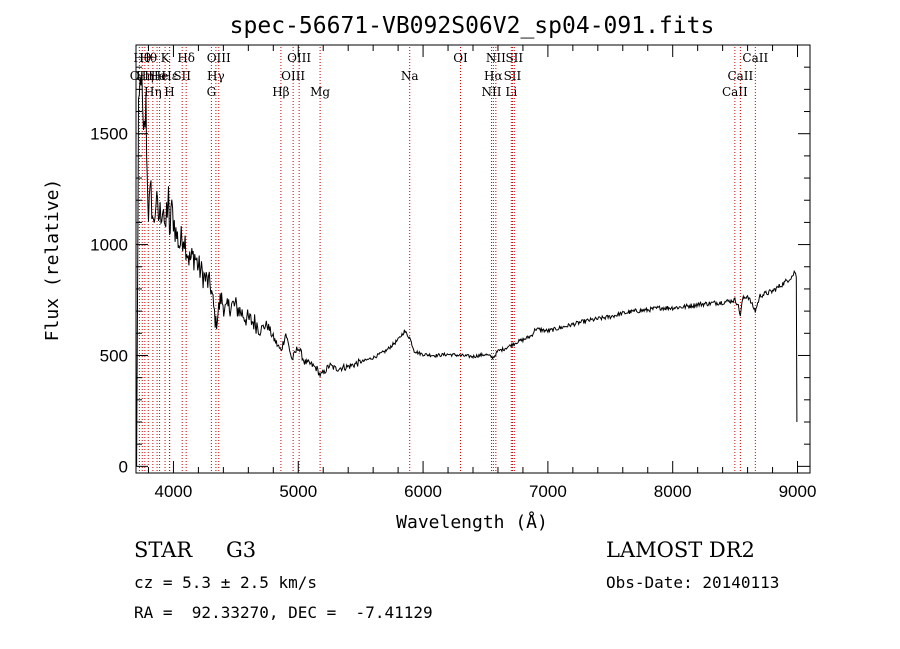  I want to click on marker-label-13: Hγ, so click(216, 76).